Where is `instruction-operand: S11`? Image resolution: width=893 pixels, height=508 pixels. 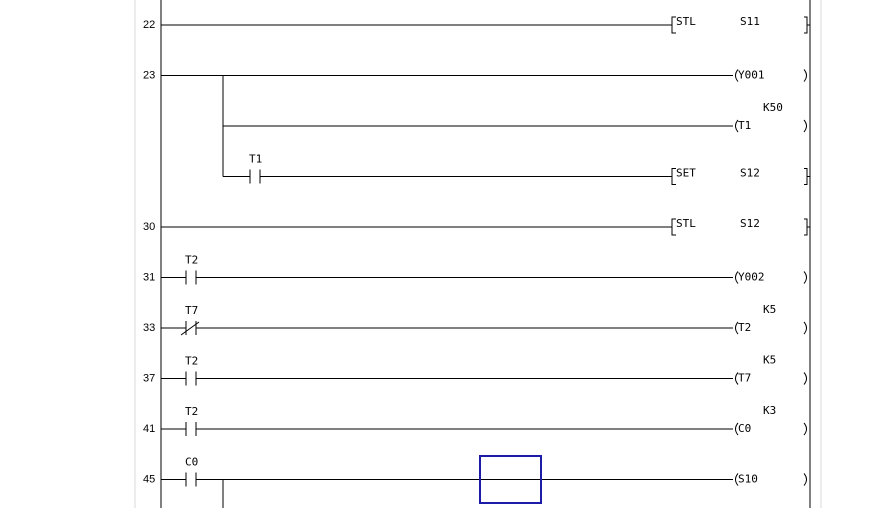
instruction-operand: S11 is located at coordinates (750, 21).